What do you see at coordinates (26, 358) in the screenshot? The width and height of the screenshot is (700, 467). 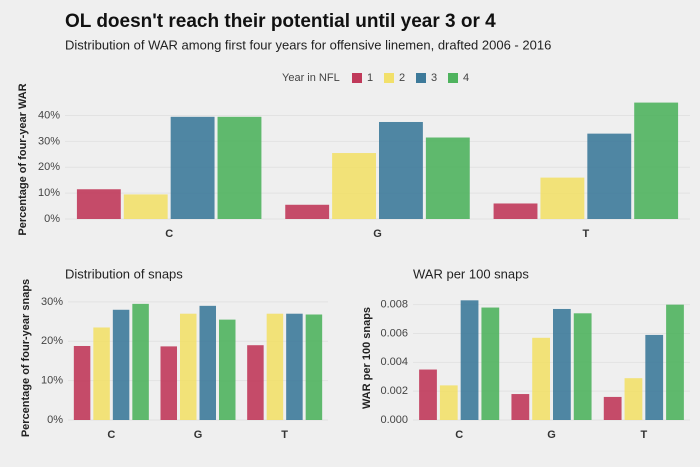 I see `y-axis-label: Percentage of four-year snaps` at bounding box center [26, 358].